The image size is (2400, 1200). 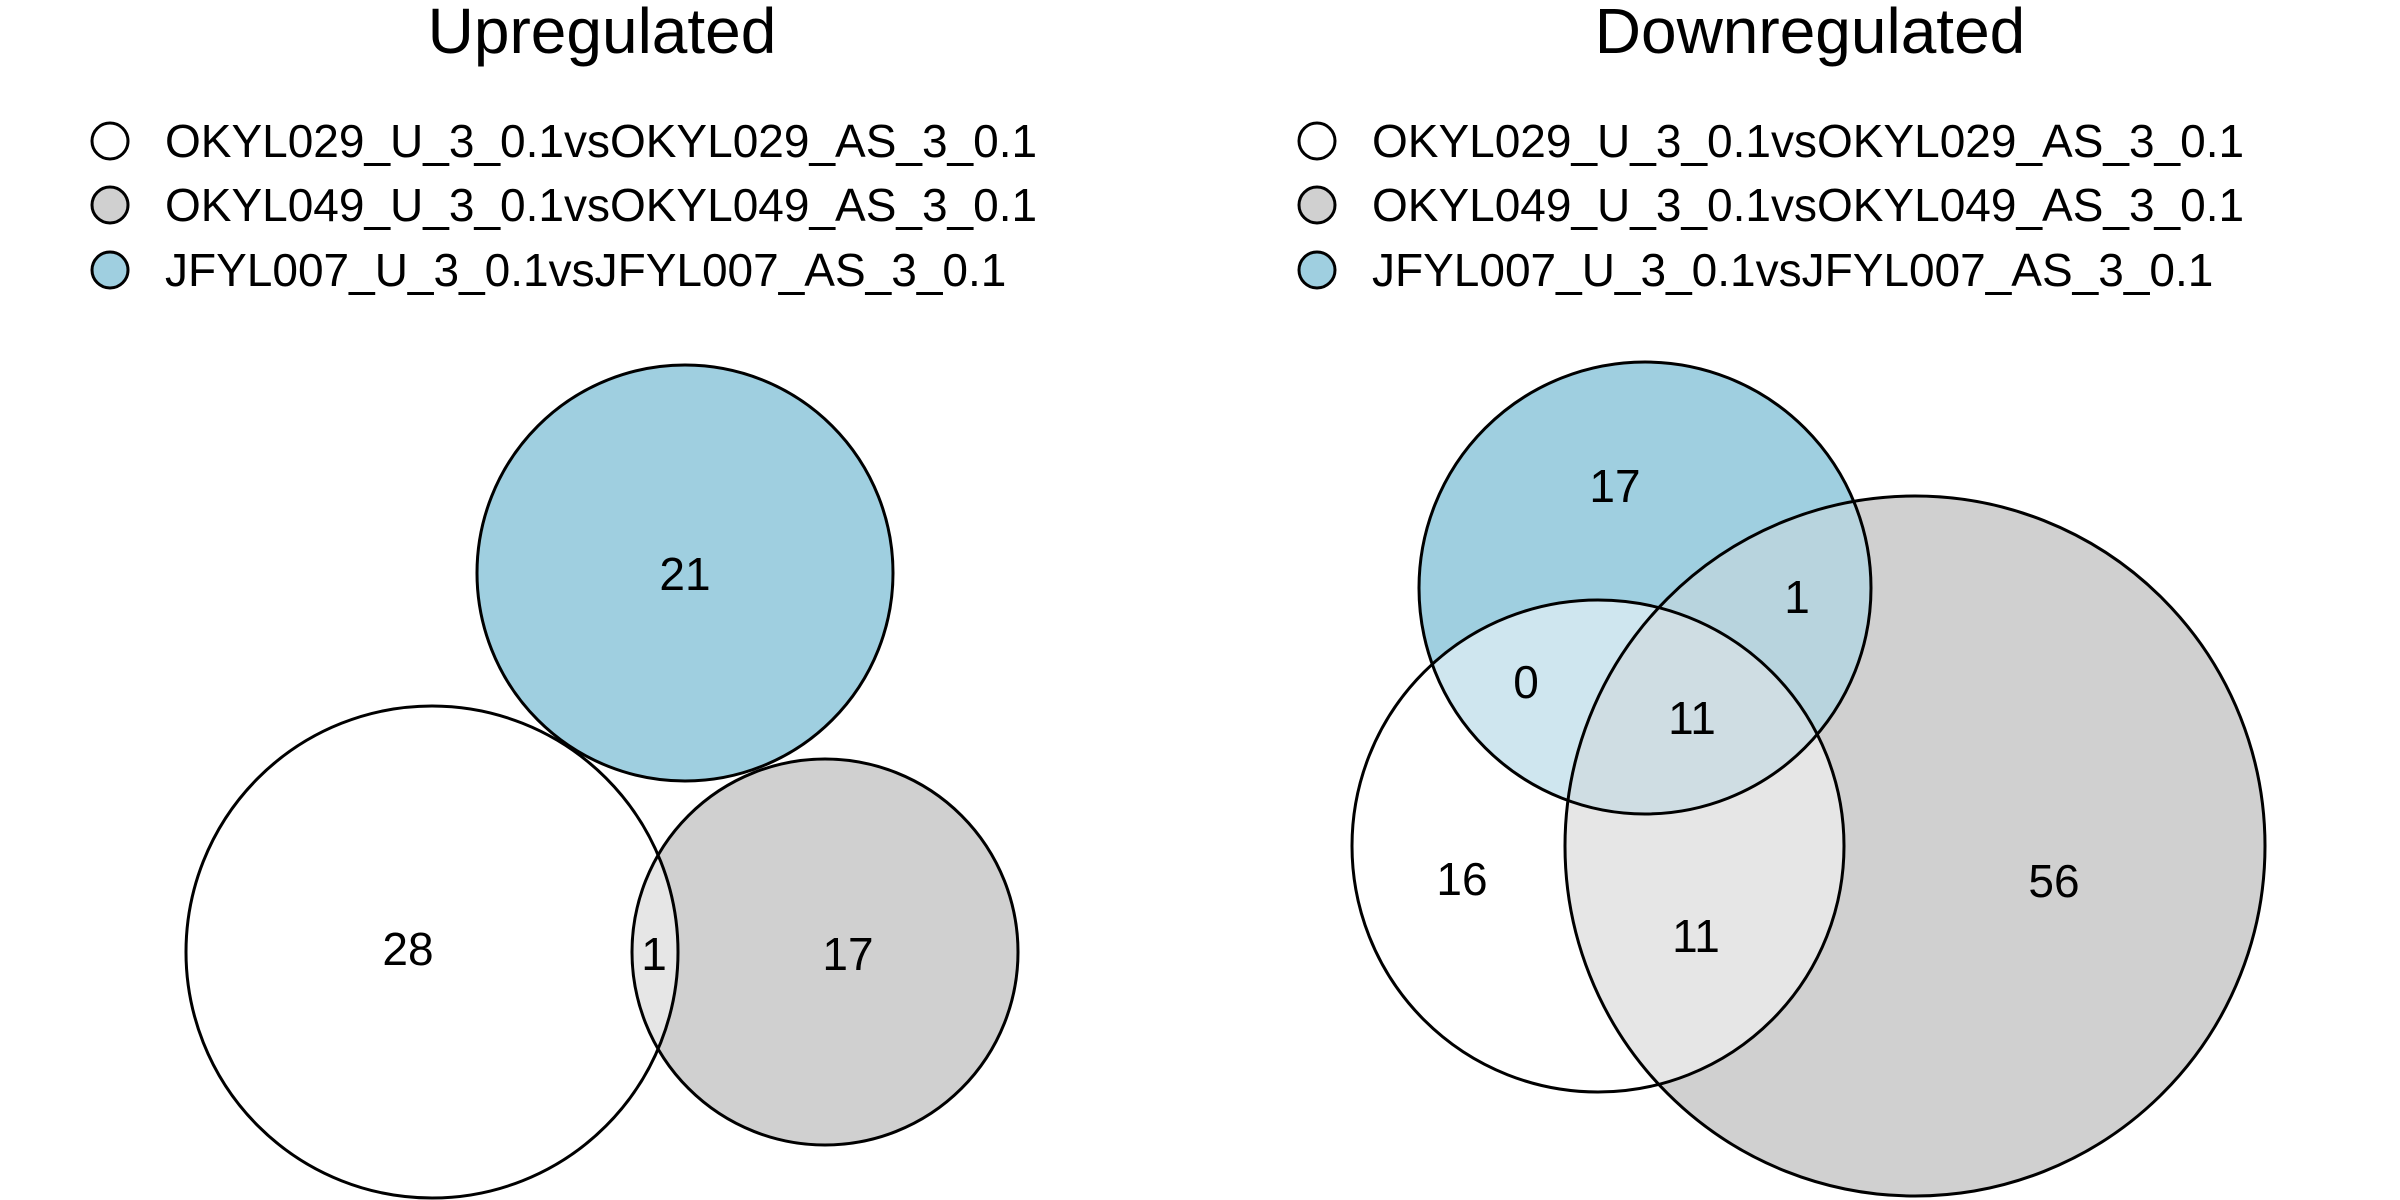 What do you see at coordinates (847, 954) in the screenshot?
I see `region-label-b-only: 17` at bounding box center [847, 954].